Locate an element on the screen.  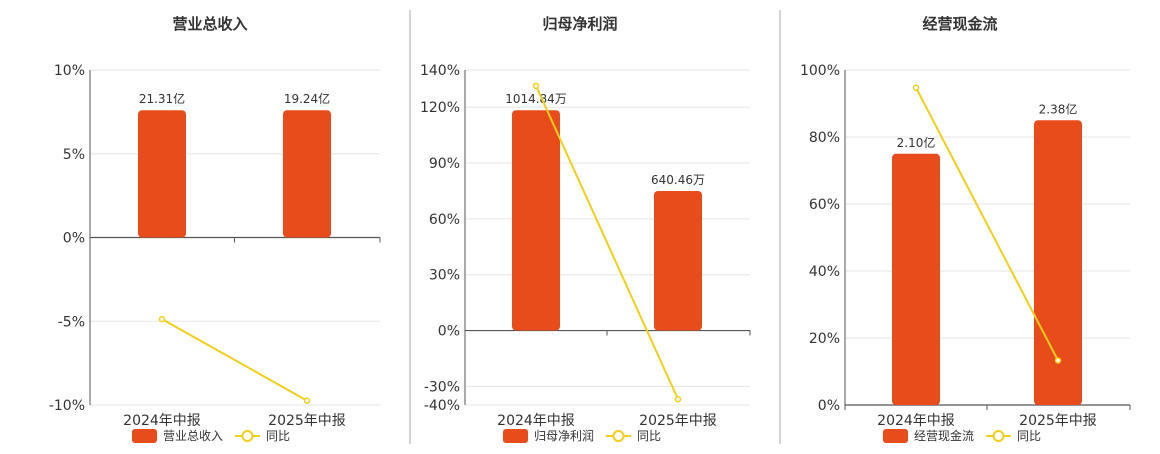
y-tick-label: 20% is located at coordinates (824, 339).